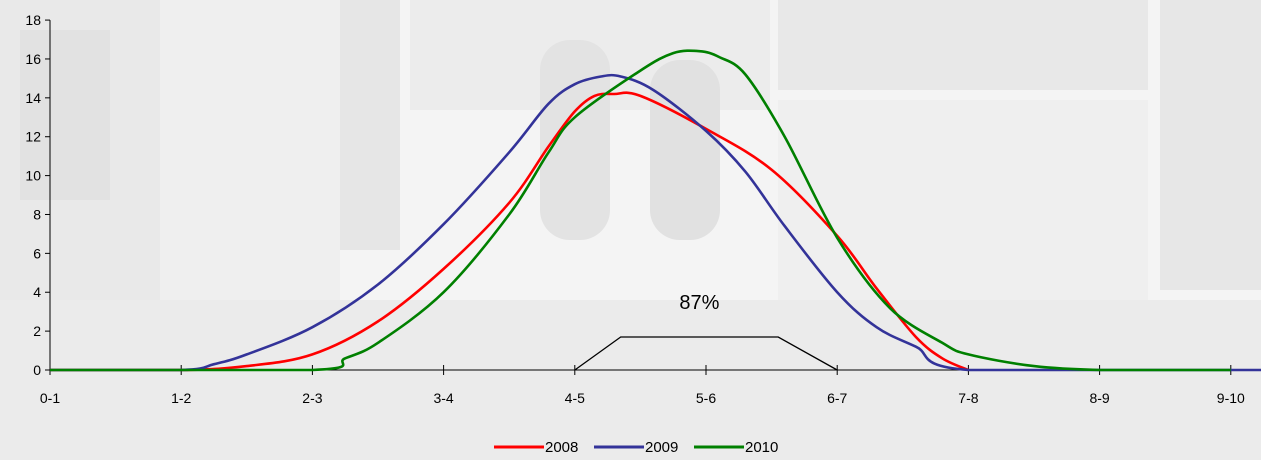  What do you see at coordinates (1099, 398) in the screenshot?
I see `x-tick-label: 8-9` at bounding box center [1099, 398].